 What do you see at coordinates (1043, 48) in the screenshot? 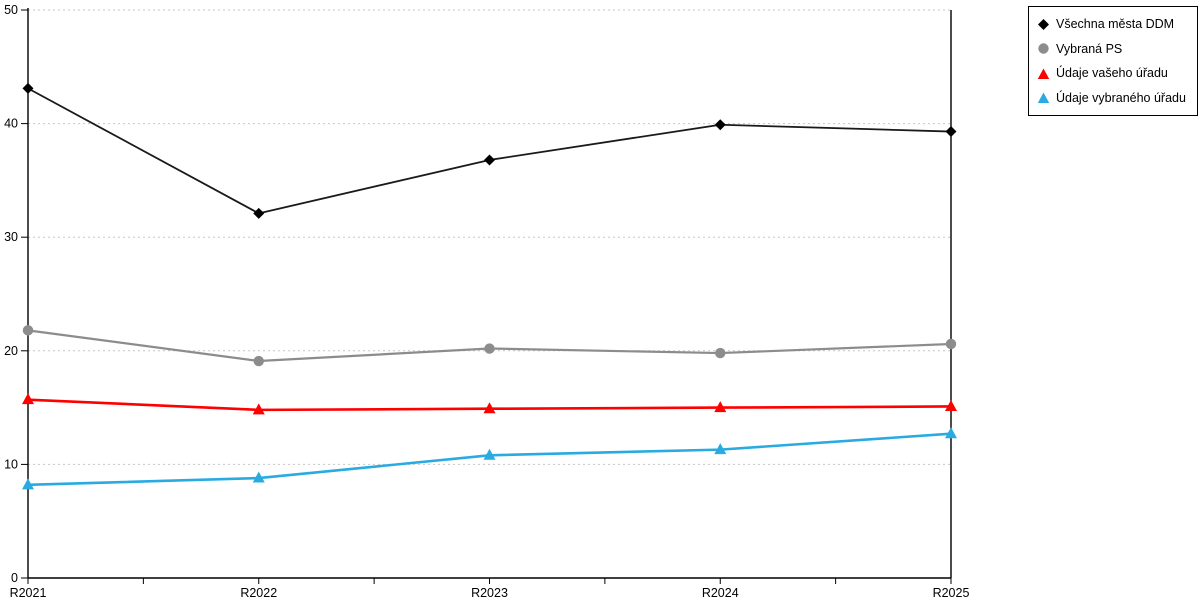
I see `circle-icon` at bounding box center [1043, 48].